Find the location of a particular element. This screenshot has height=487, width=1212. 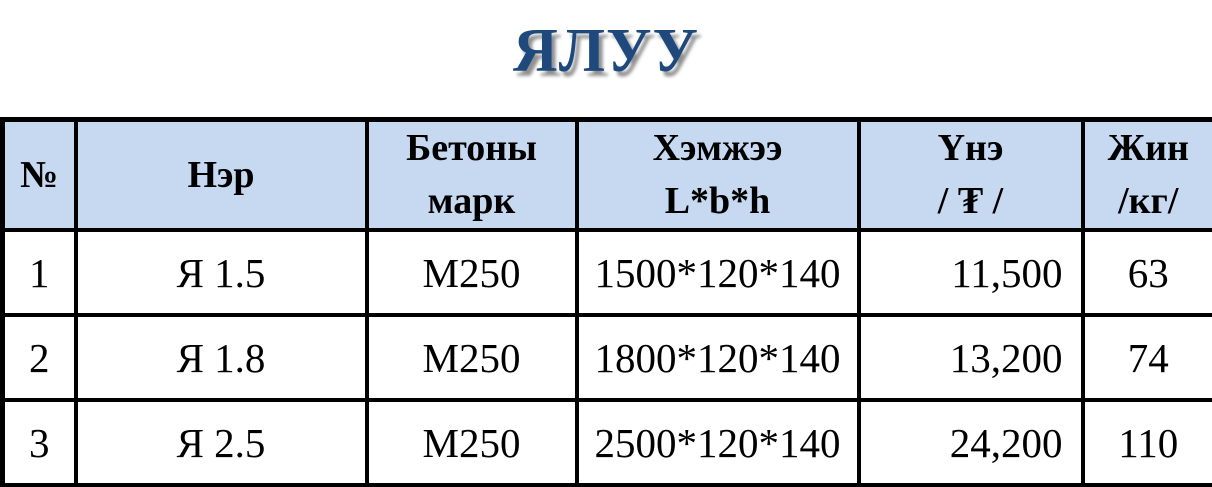

cell-dimensions: 1800*120*140 is located at coordinates (717, 358).